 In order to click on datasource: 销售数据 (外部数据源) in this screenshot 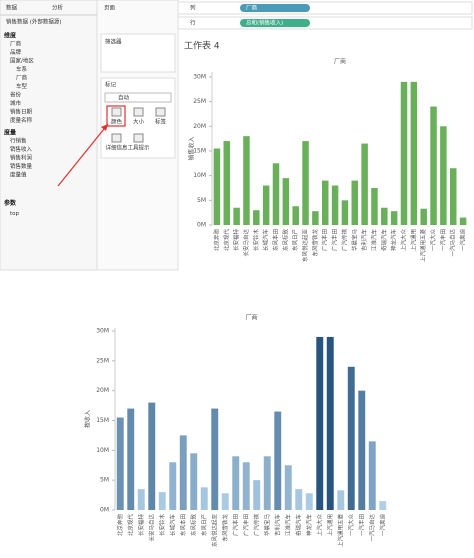, I will do `click(34, 22)`.